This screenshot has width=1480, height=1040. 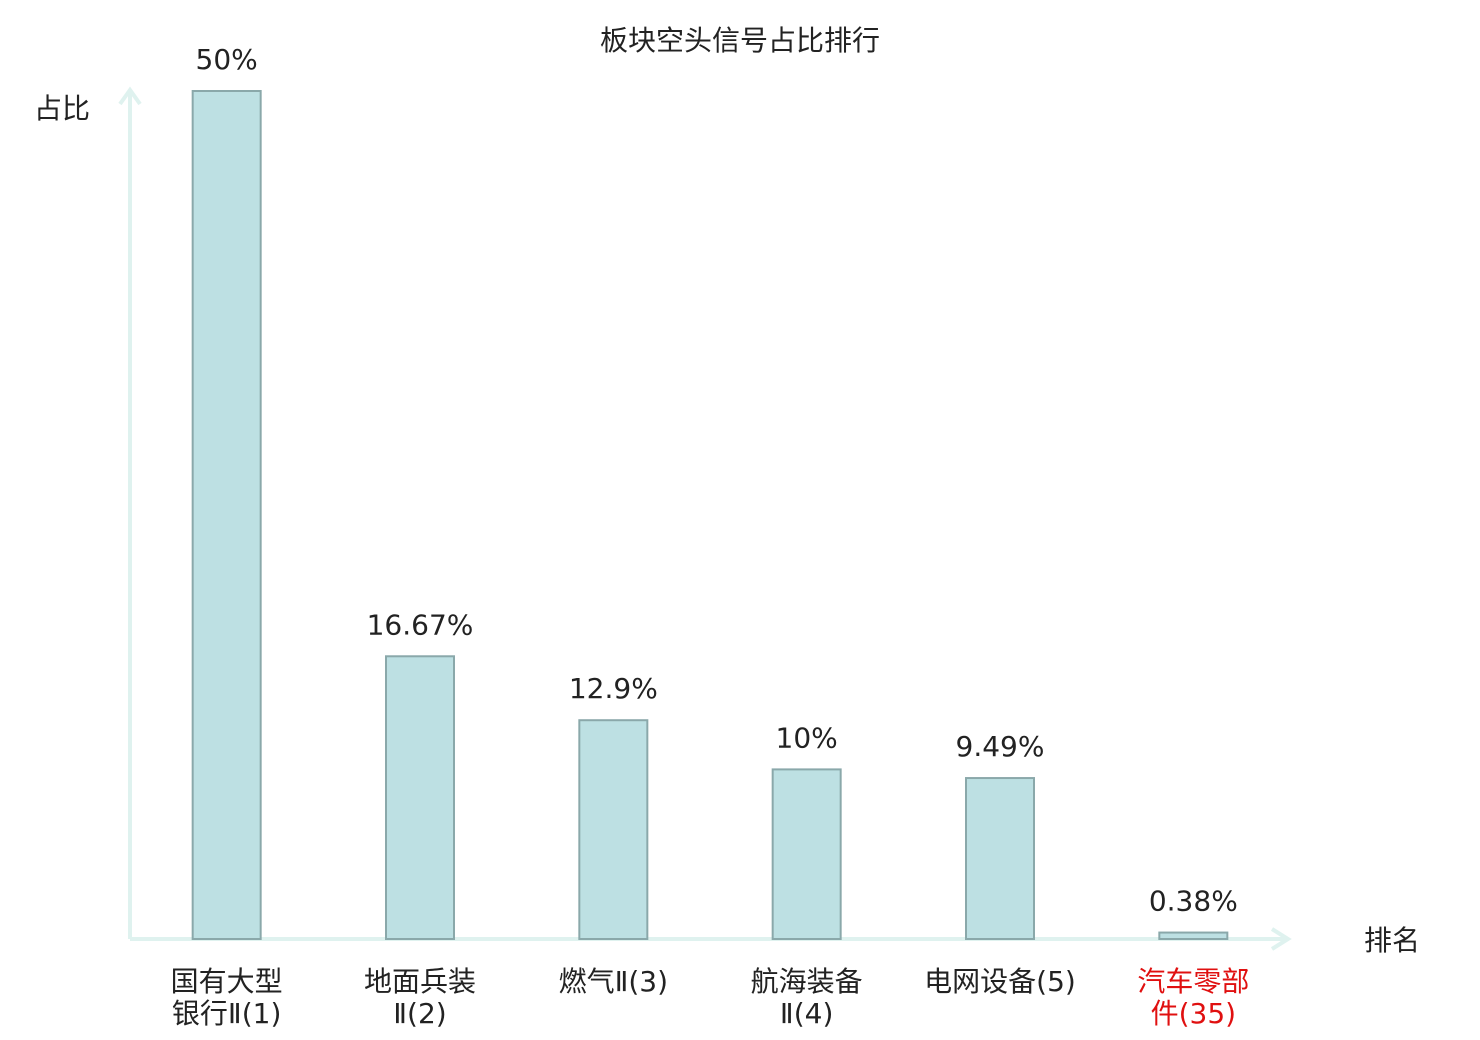 What do you see at coordinates (62, 108) in the screenshot?
I see `y-axis-label: 占比` at bounding box center [62, 108].